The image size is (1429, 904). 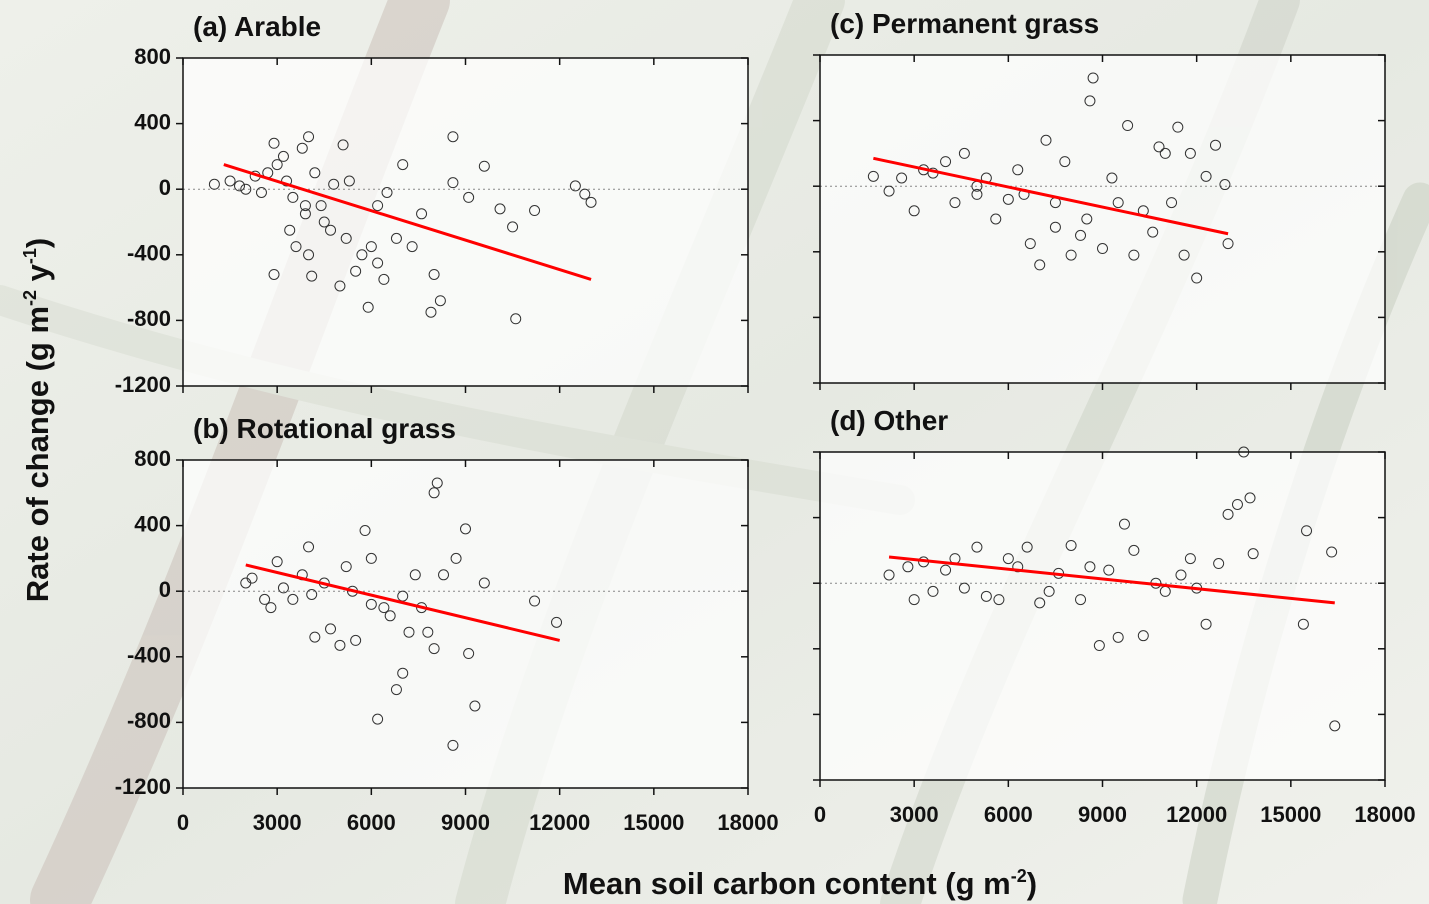 What do you see at coordinates (30, 256) in the screenshot?
I see `y-label-sup: -1` at bounding box center [30, 256].